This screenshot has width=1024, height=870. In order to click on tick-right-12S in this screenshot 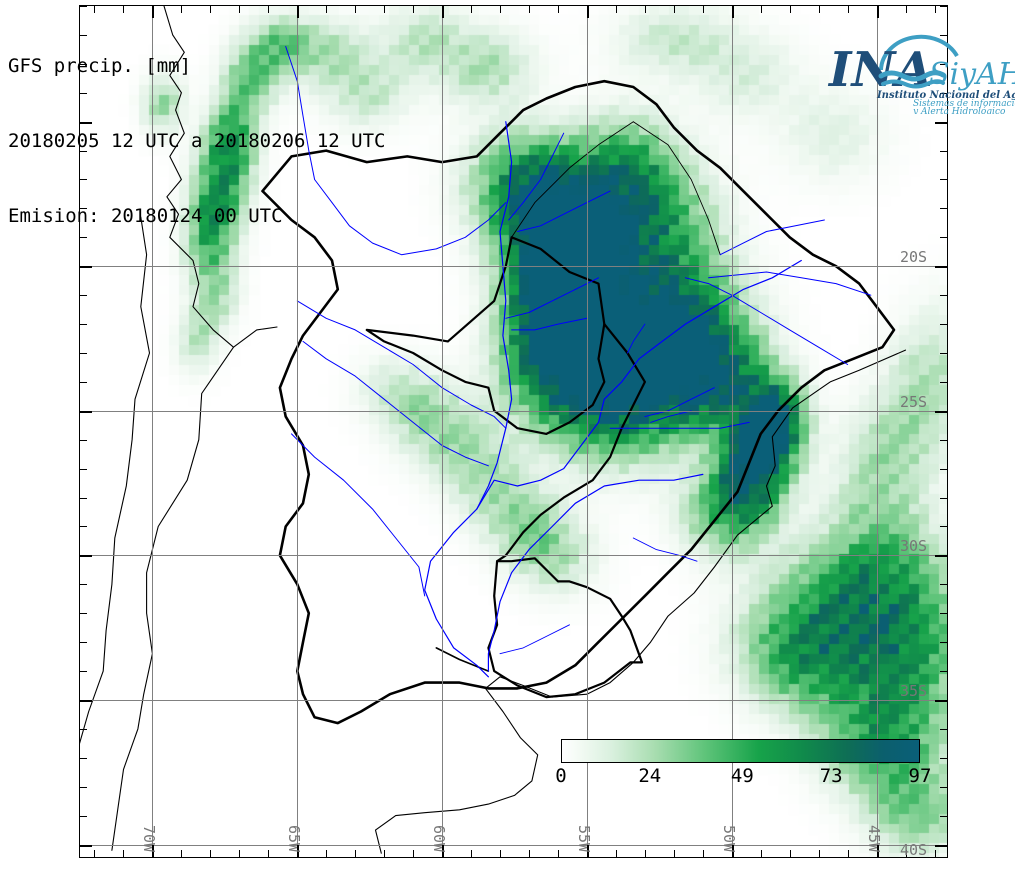, I will do `click(943, 35)`.